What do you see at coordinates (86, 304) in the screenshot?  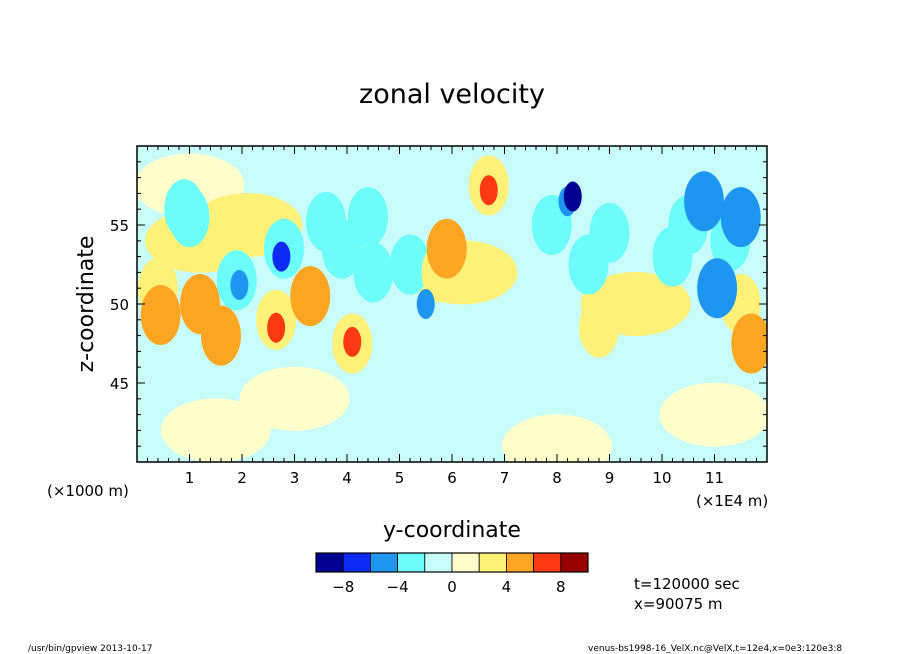 I see `y-axis-label: z-coordinate` at bounding box center [86, 304].